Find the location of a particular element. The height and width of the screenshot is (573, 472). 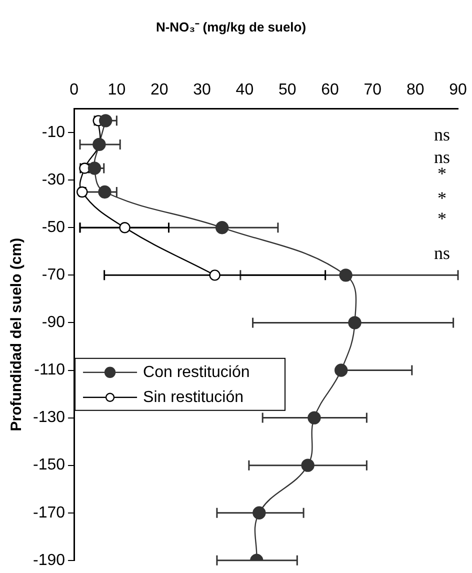

x-tick-label: 50 is located at coordinates (287, 90).